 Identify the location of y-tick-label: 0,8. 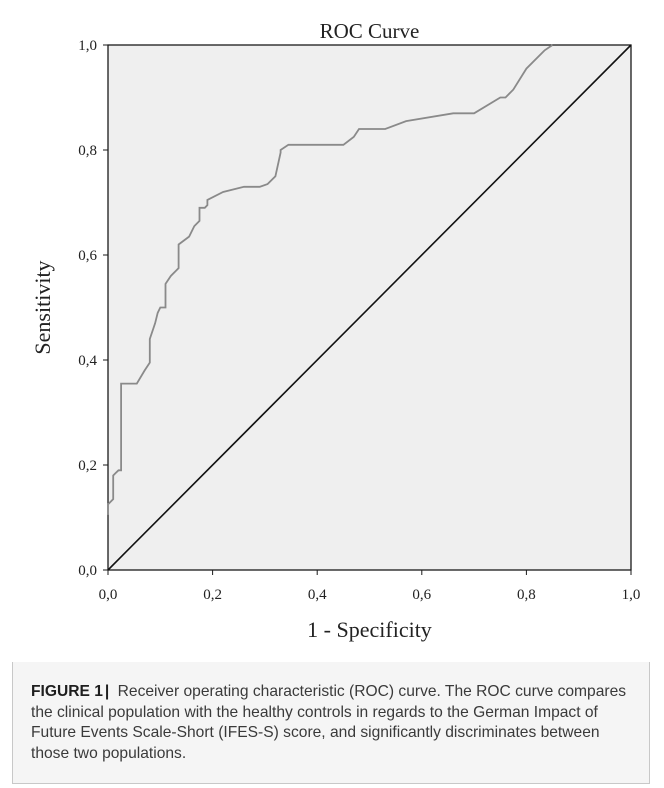
(87, 151).